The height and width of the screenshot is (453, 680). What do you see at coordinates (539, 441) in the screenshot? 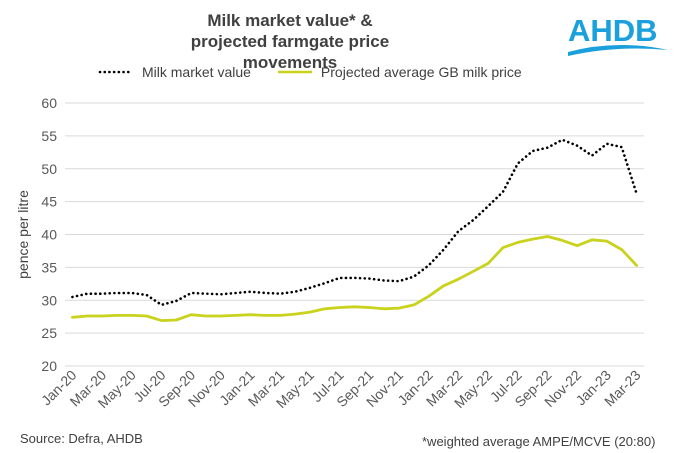
I see `weighting-note: *weighted average AMPE/MCVE (20:80)` at bounding box center [539, 441].